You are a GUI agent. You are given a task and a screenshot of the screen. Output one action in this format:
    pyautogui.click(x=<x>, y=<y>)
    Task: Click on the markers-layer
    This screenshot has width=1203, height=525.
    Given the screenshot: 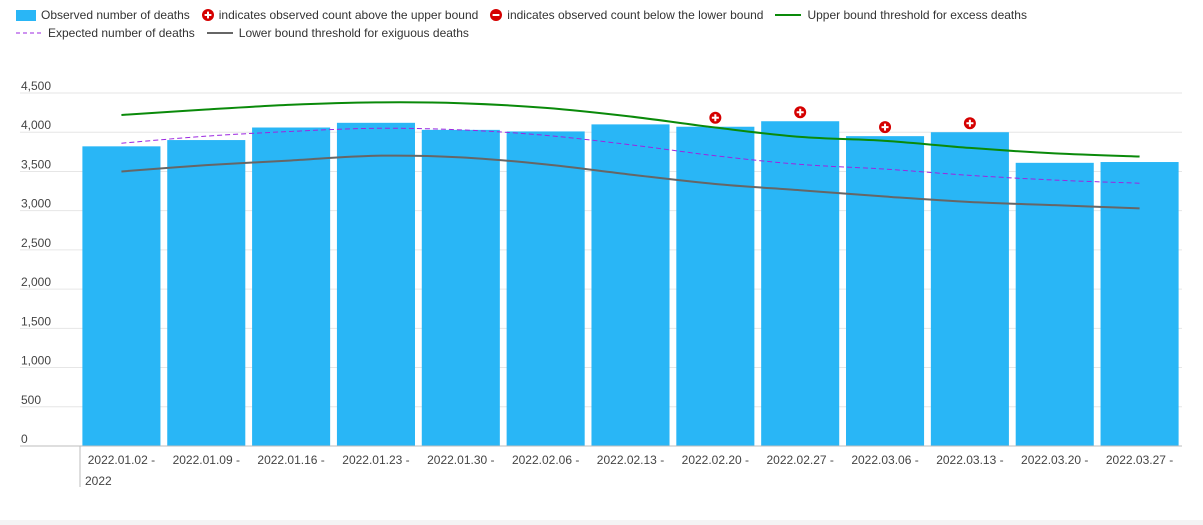 What is the action you would take?
    pyautogui.click(x=842, y=120)
    